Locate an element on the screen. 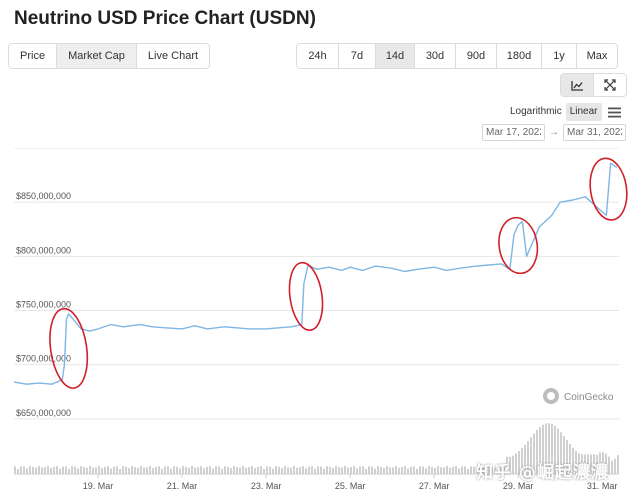  tab-live-chart: Live Chart is located at coordinates (173, 56).